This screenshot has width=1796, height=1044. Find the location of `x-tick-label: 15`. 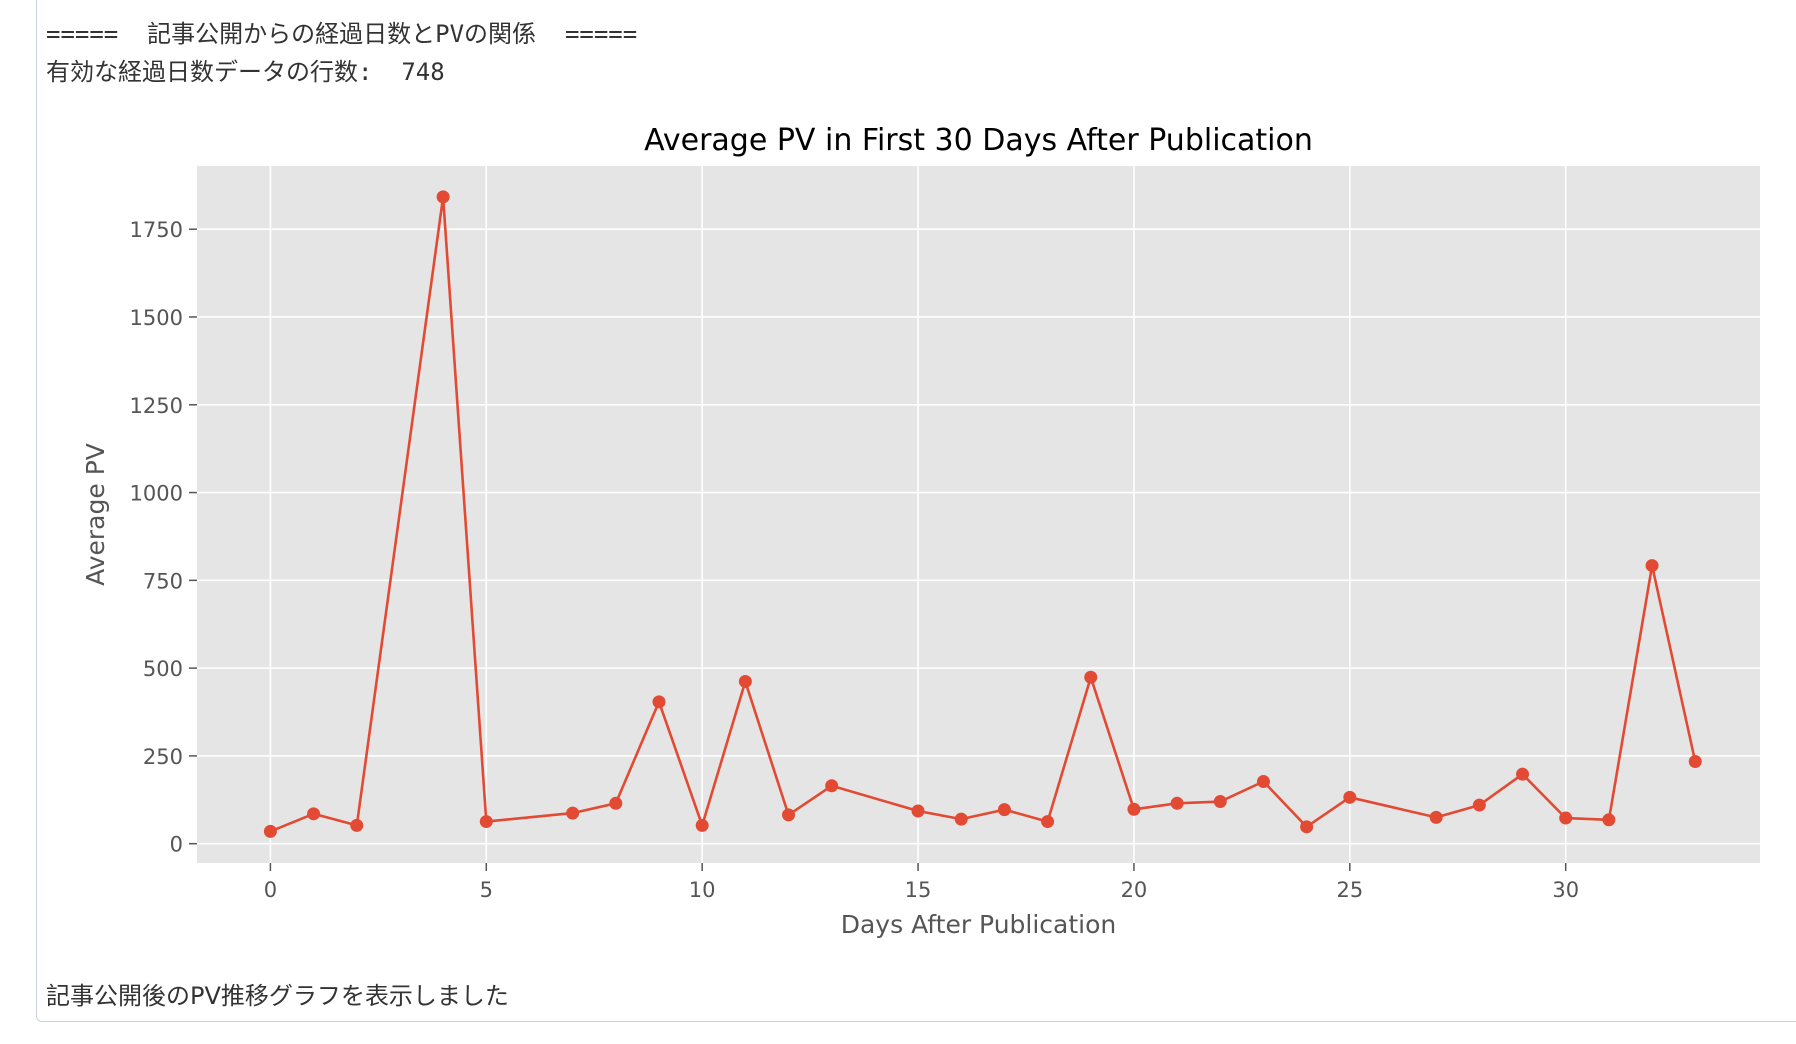

x-tick-label: 15 is located at coordinates (918, 890).